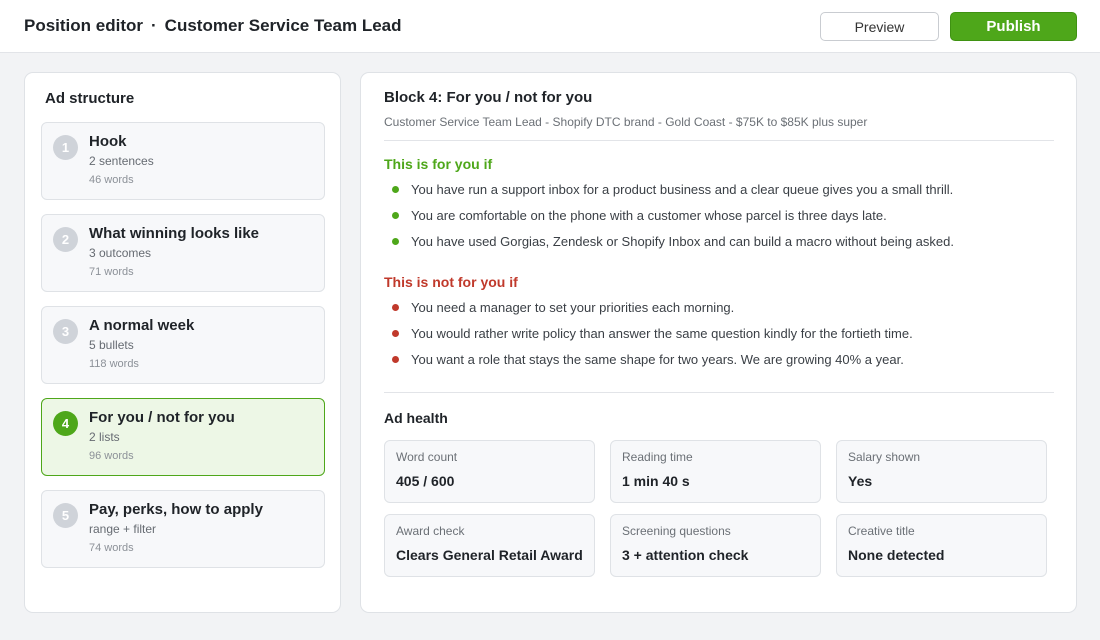 The image size is (1100, 640). Describe the element at coordinates (111, 548) in the screenshot. I see `structure-item-word-count: 74 words` at that location.